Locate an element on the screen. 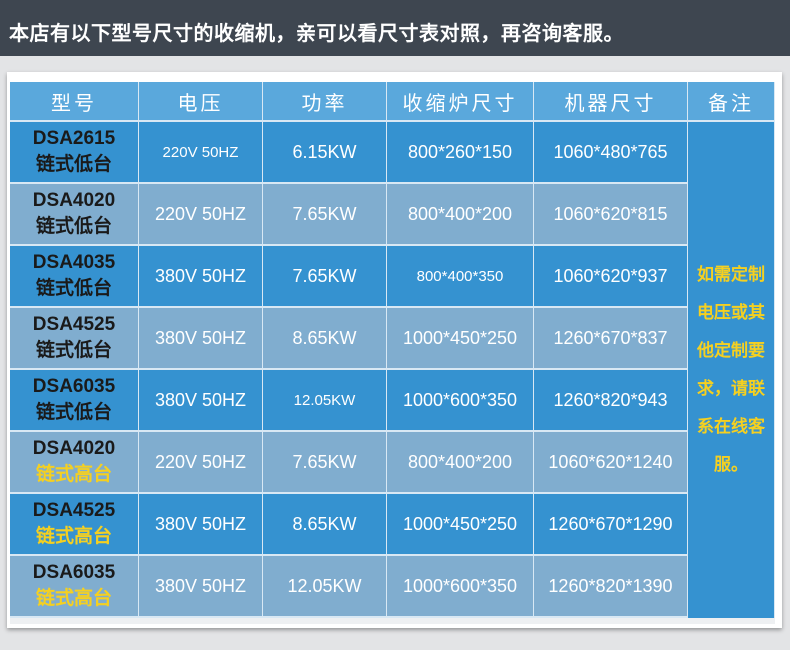 This screenshot has height=650, width=790. power-cell: 6.15KW is located at coordinates (325, 153).